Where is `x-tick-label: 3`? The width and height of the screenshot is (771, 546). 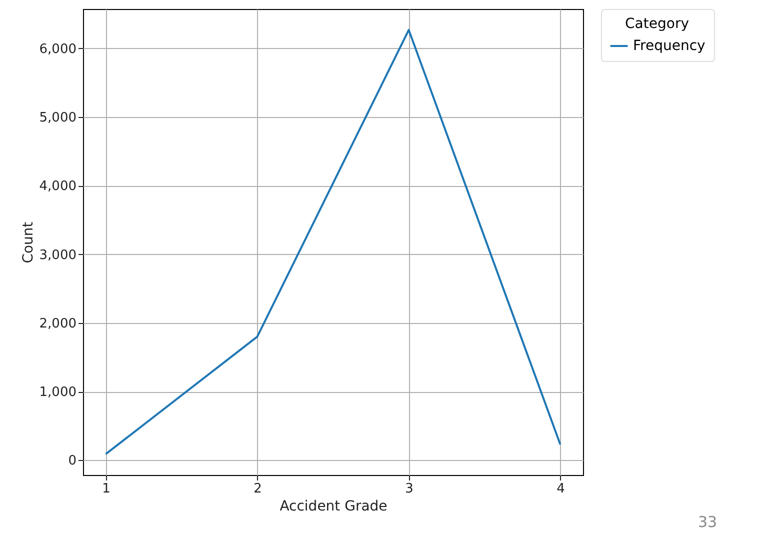 x-tick-label: 3 is located at coordinates (409, 489).